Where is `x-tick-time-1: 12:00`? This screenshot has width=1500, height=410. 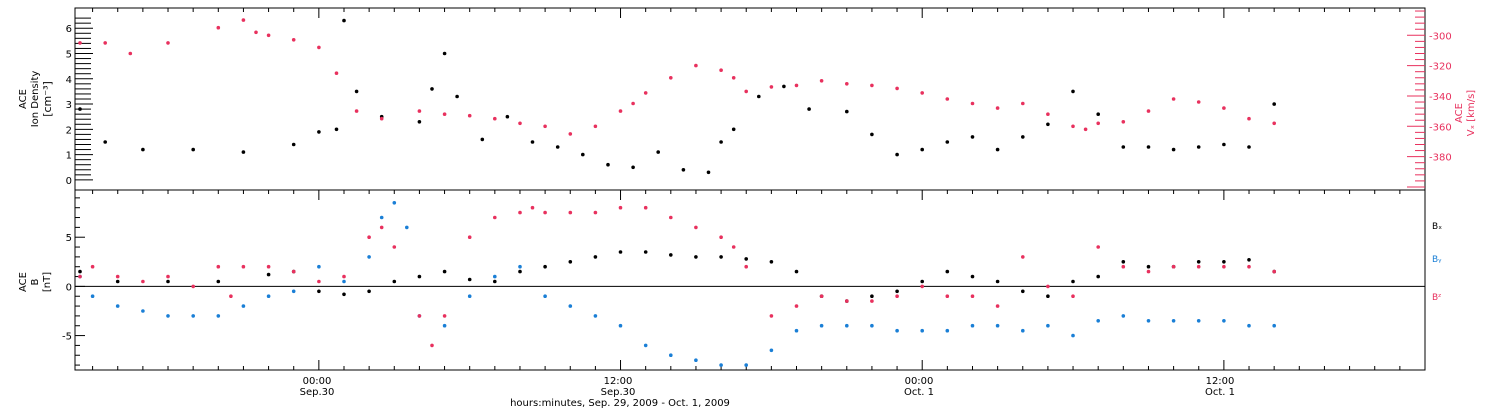
x-tick-time-1: 12:00 is located at coordinates (618, 381).